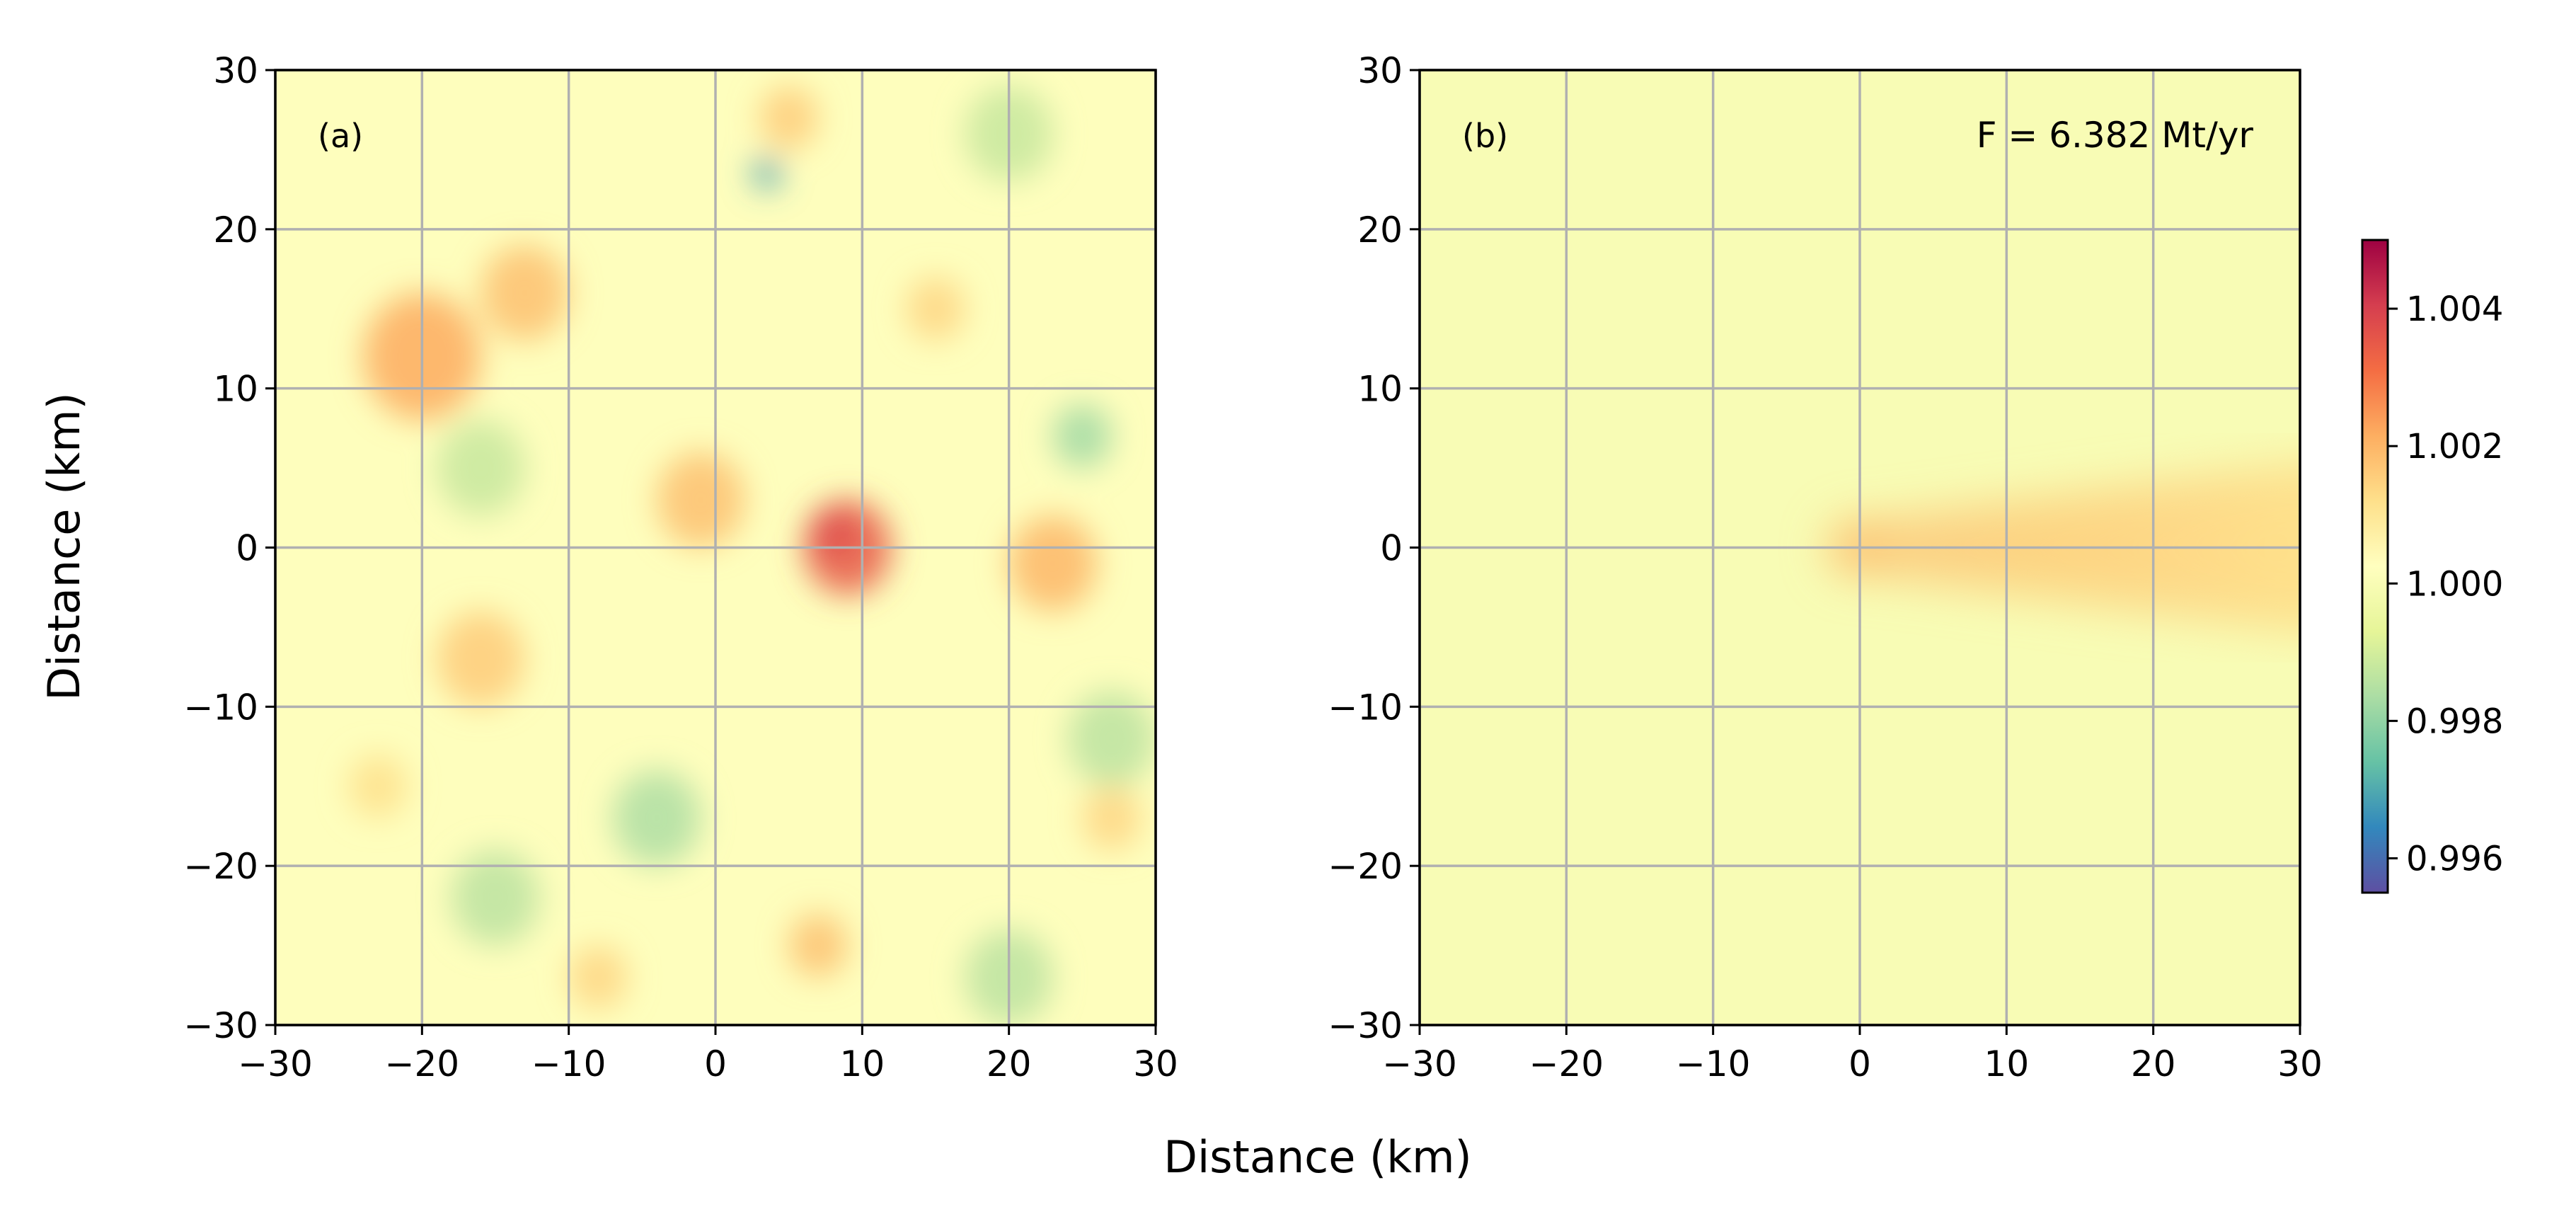  What do you see at coordinates (2455, 447) in the screenshot?
I see `colorbar-tick-label: 1.002` at bounding box center [2455, 447].